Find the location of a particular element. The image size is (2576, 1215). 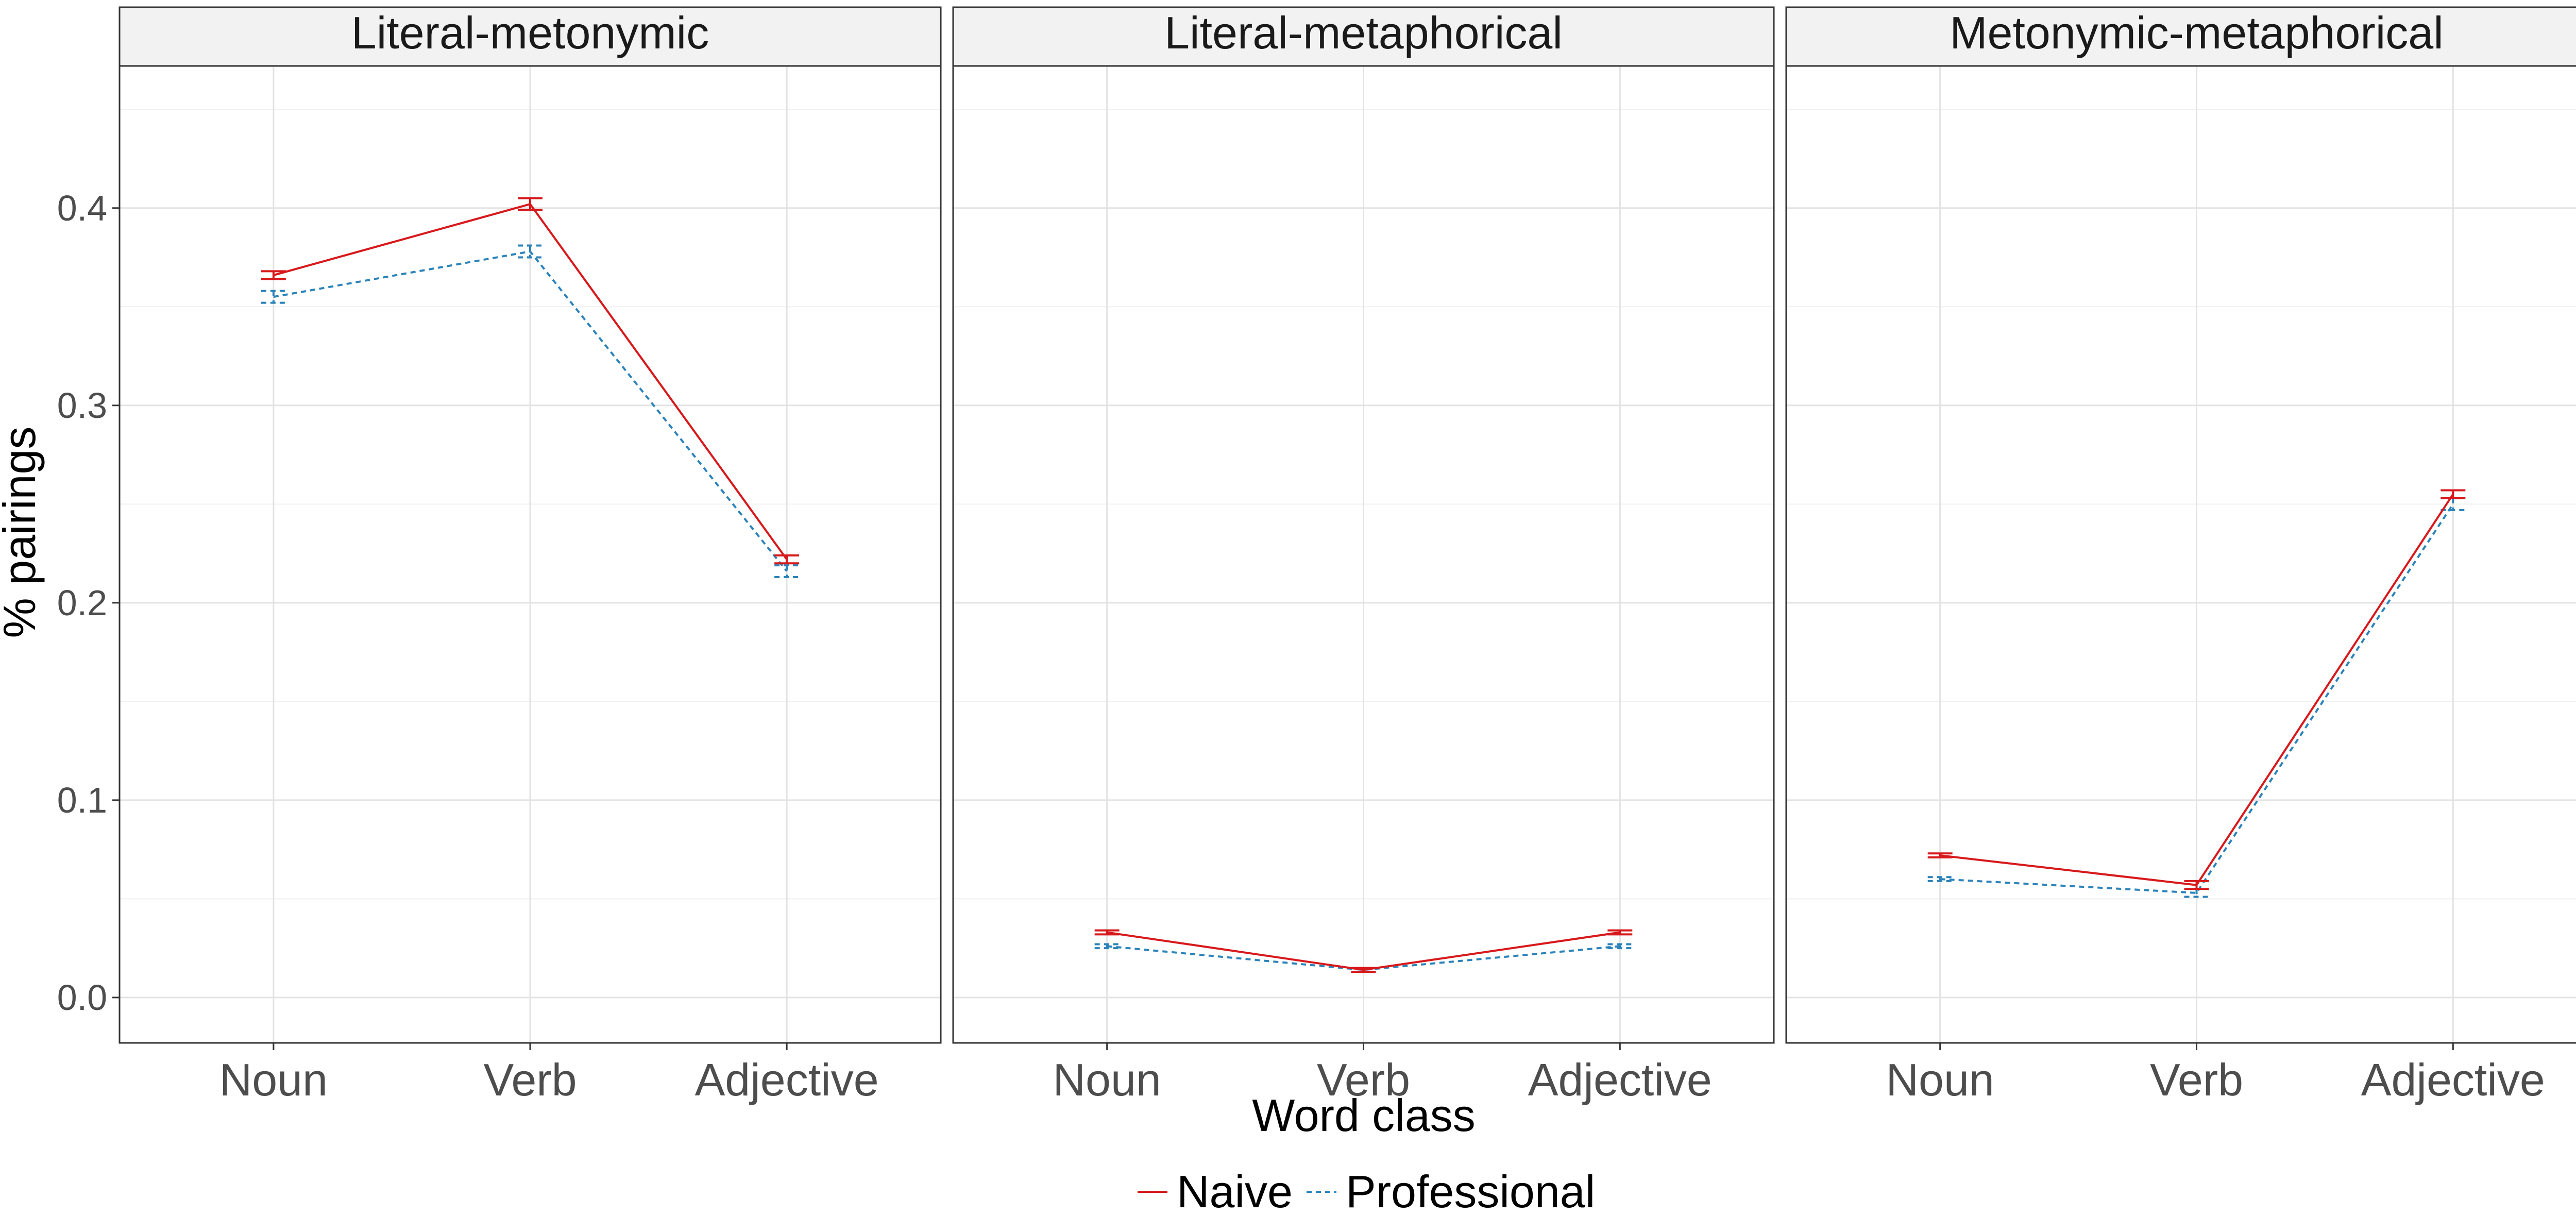

series-professional is located at coordinates (530, 411).